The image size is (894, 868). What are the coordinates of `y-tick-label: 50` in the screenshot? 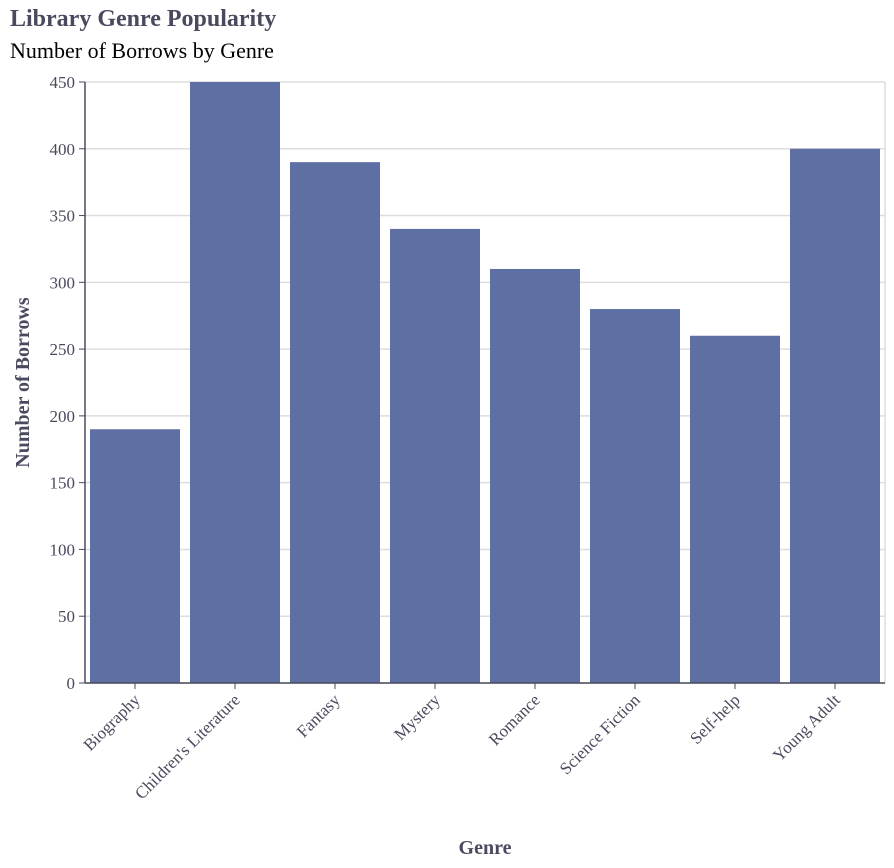 It's located at (66, 616).